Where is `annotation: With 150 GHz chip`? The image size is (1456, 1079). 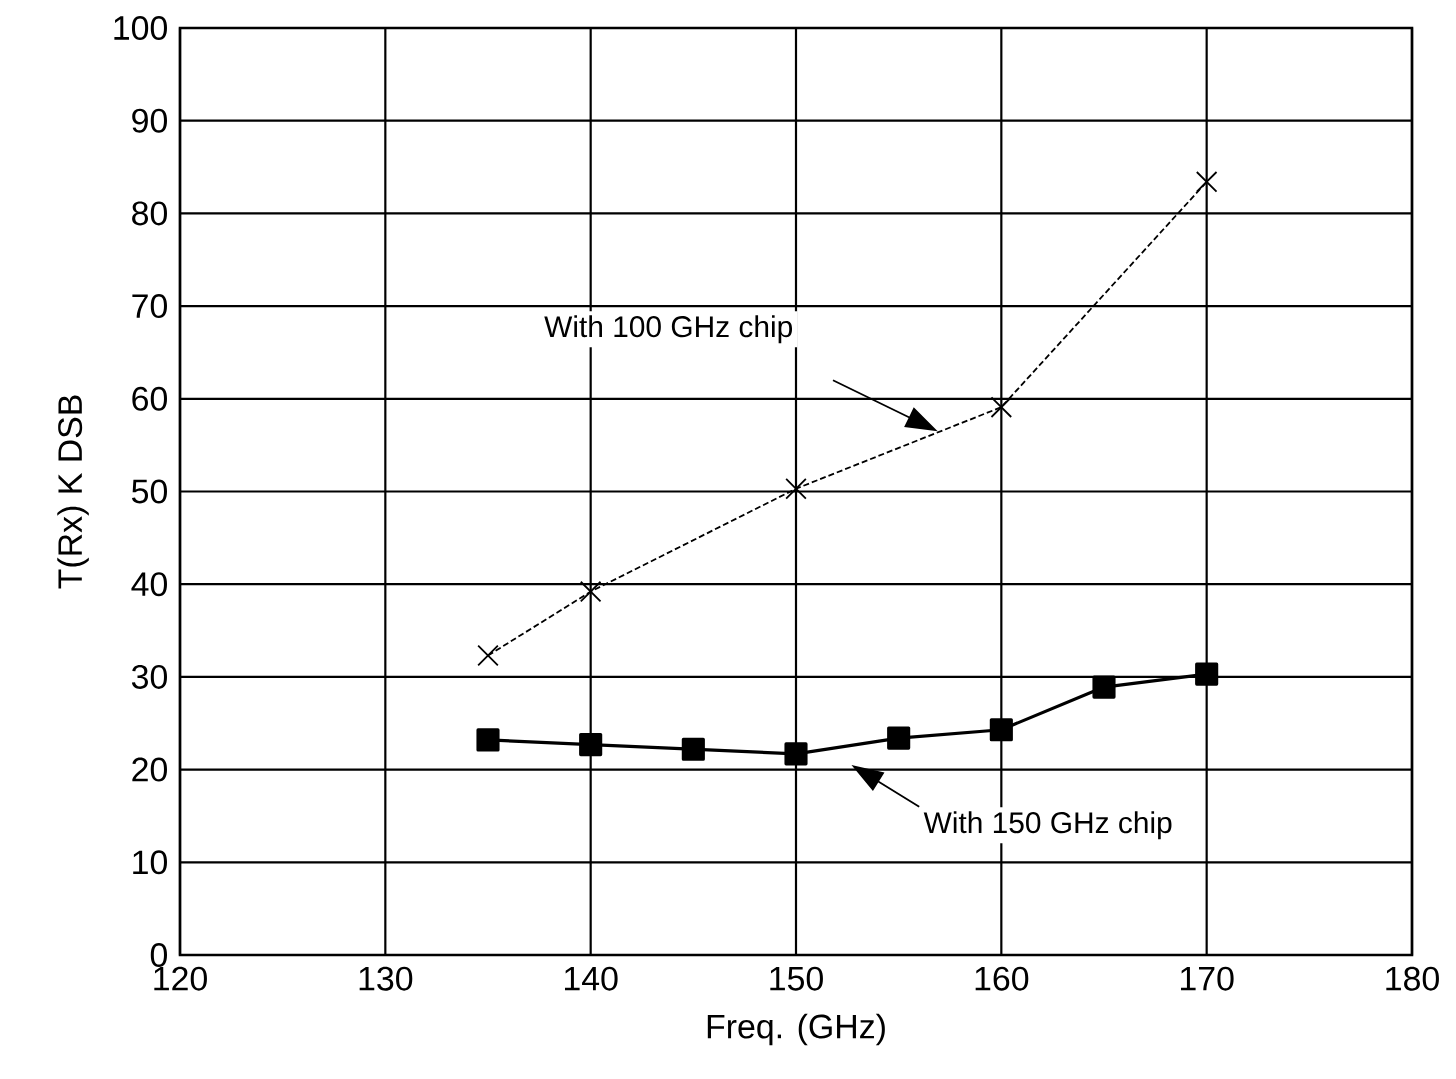 annotation: With 150 GHz chip is located at coordinates (1047, 825).